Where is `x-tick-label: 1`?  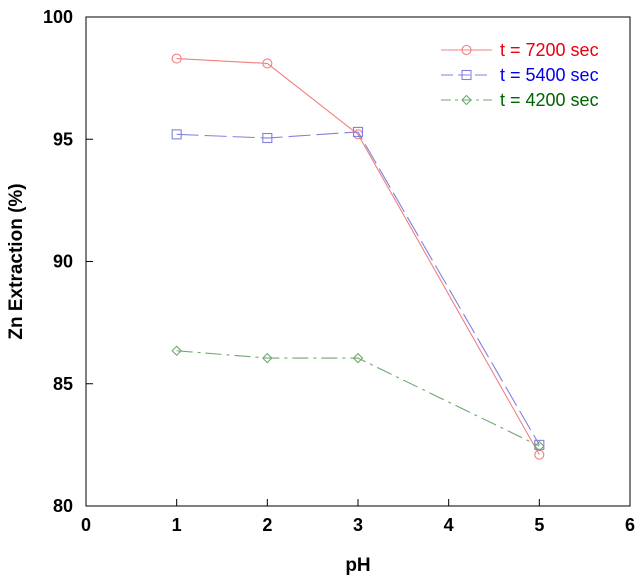 x-tick-label: 1 is located at coordinates (177, 525).